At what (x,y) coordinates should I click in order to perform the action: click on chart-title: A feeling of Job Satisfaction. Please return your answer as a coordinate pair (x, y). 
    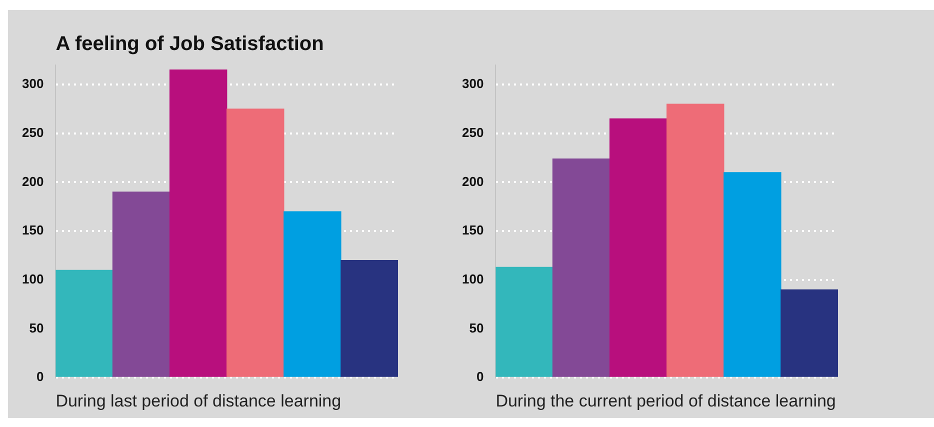
    Looking at the image, I should click on (190, 44).